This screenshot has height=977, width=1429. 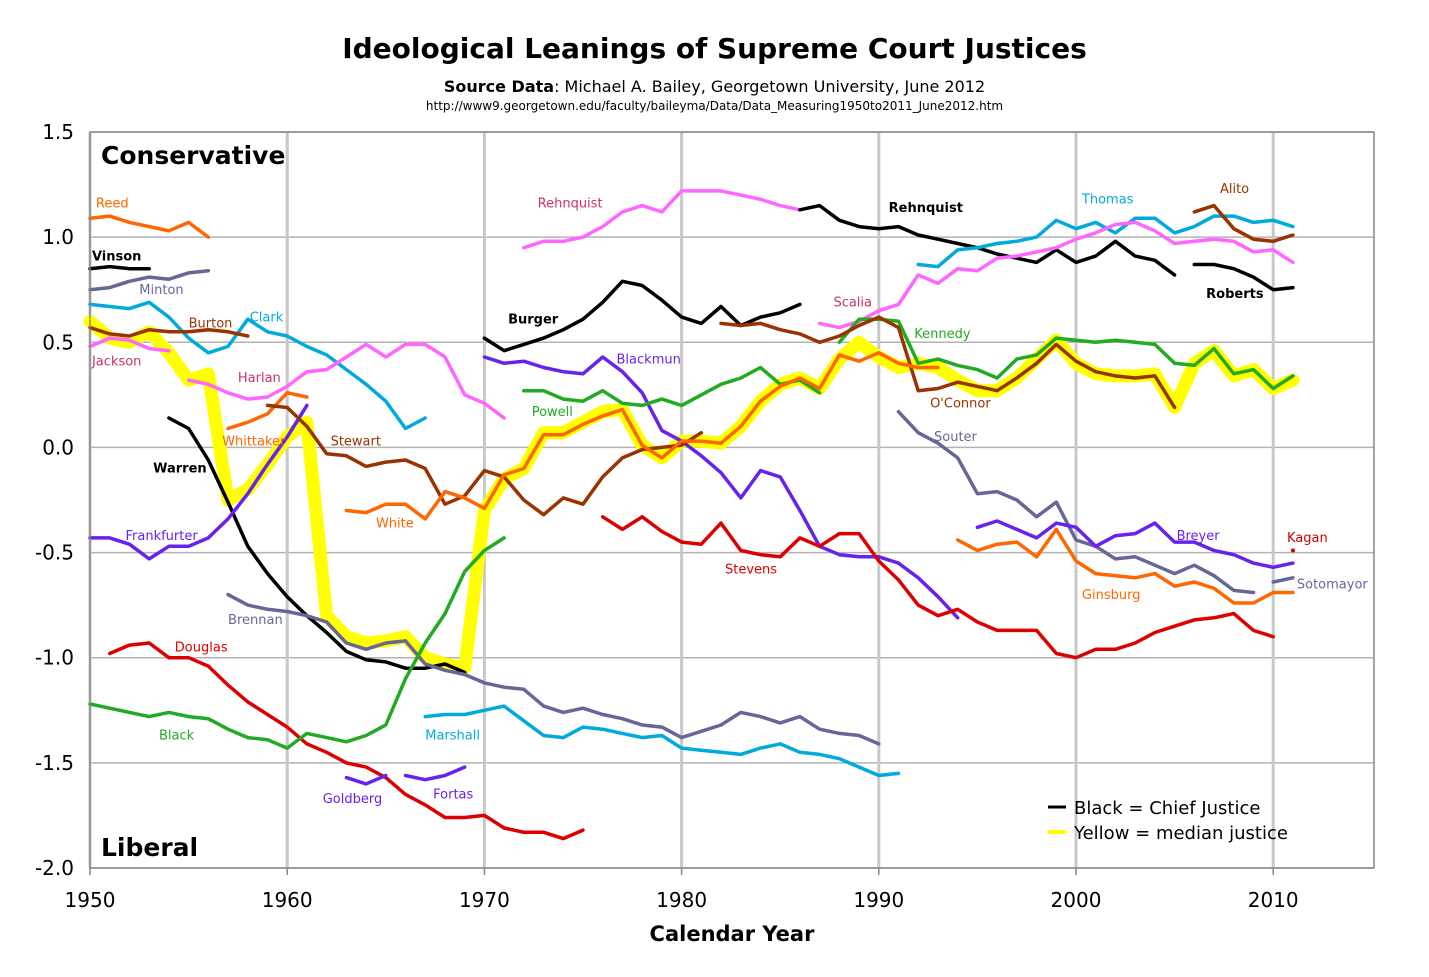 I want to click on series-line-ginsburg, so click(x=1125, y=566).